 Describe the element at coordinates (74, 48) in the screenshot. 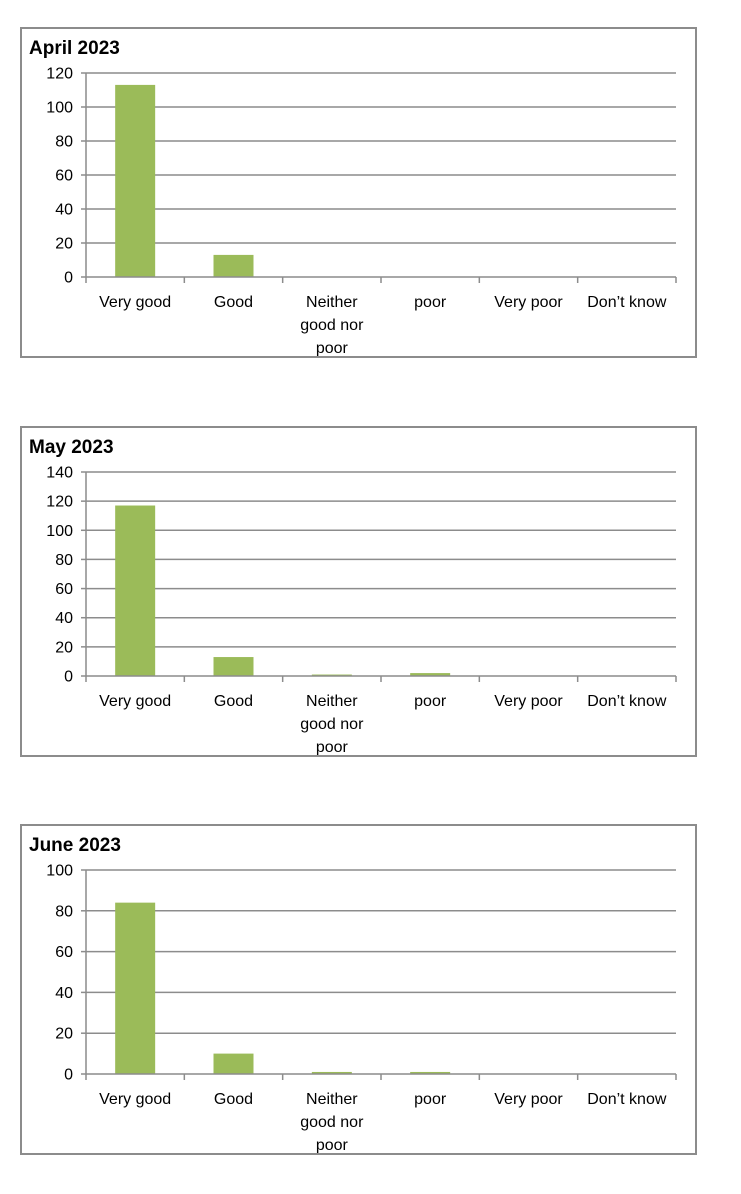

I see `chart-title: April 2023` at that location.